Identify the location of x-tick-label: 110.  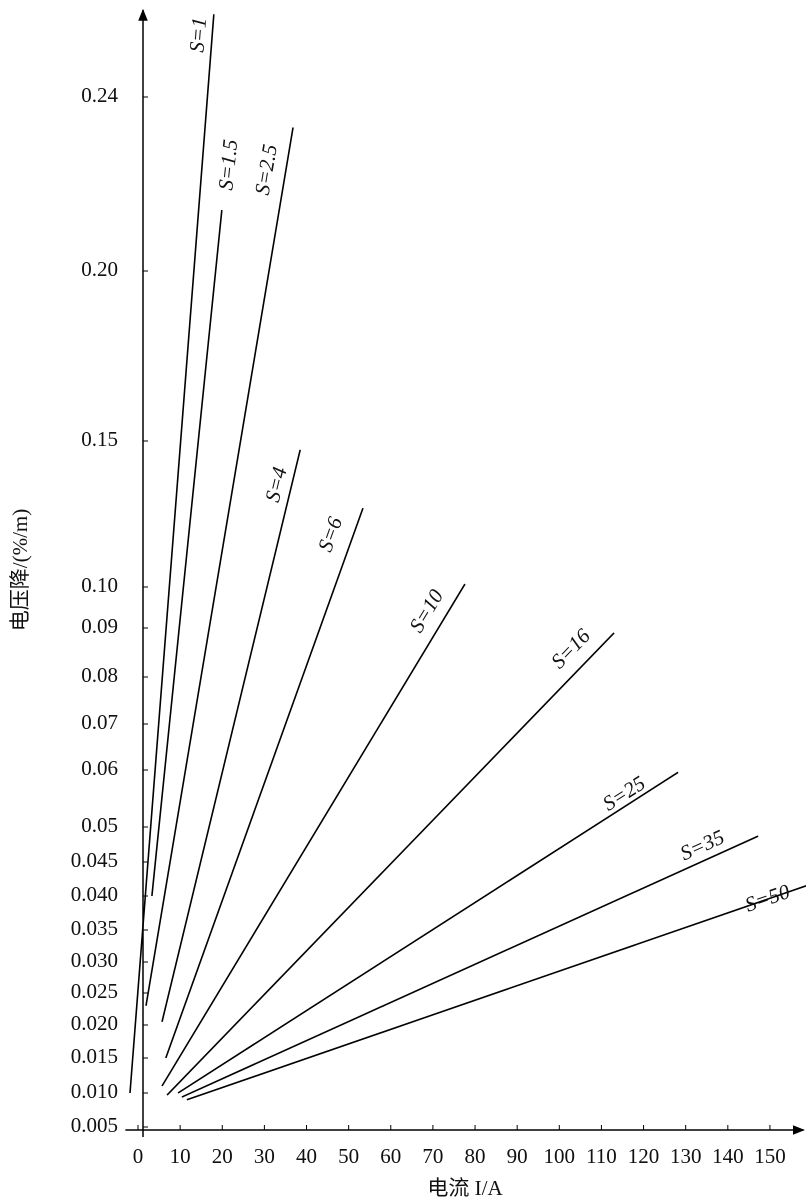
(601, 1156).